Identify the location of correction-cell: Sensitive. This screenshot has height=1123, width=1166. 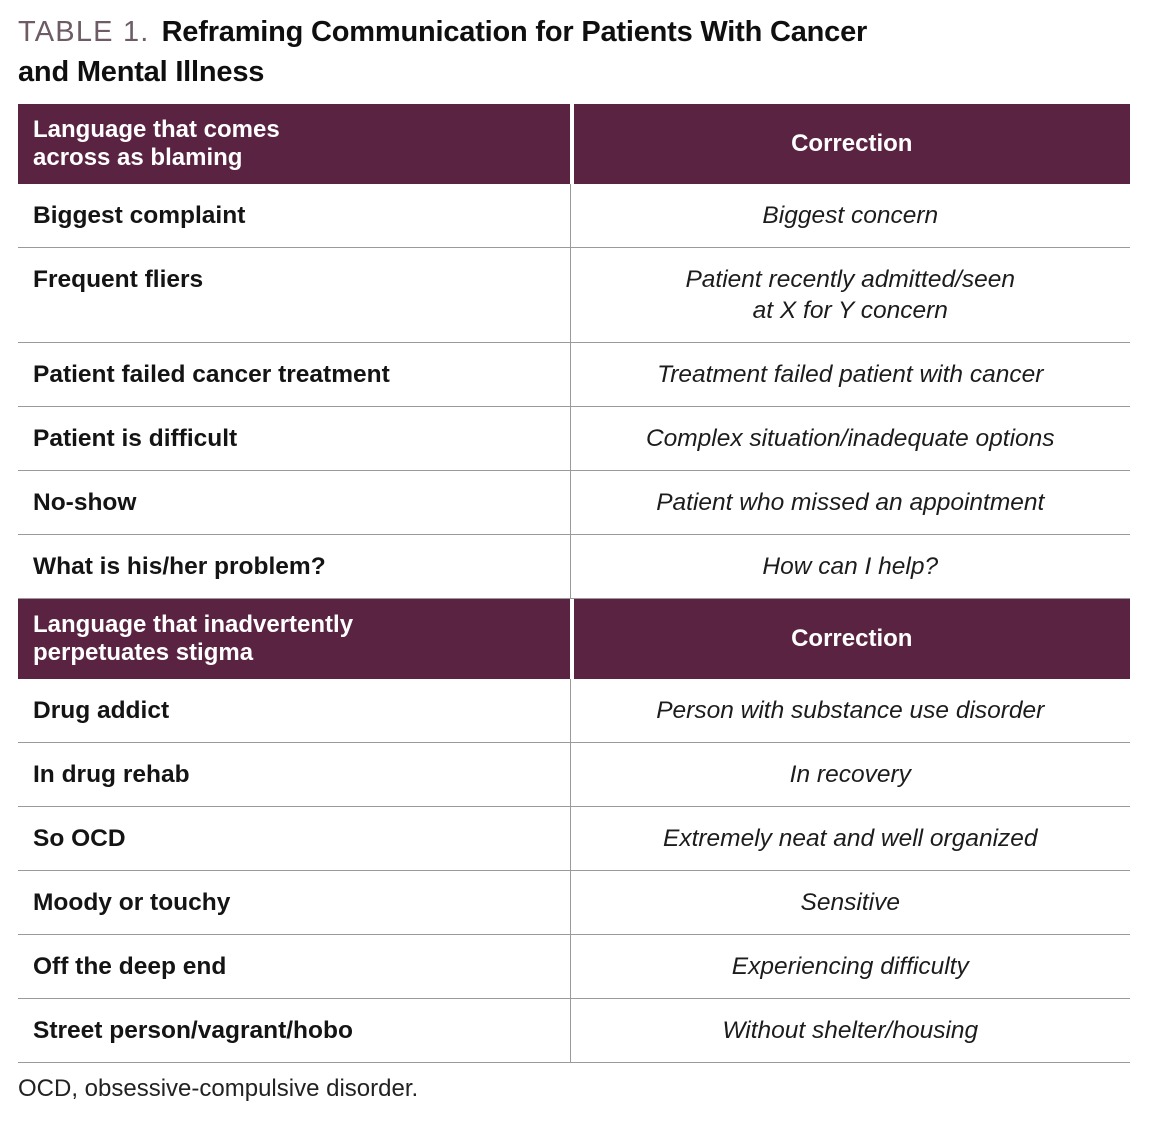
(849, 902).